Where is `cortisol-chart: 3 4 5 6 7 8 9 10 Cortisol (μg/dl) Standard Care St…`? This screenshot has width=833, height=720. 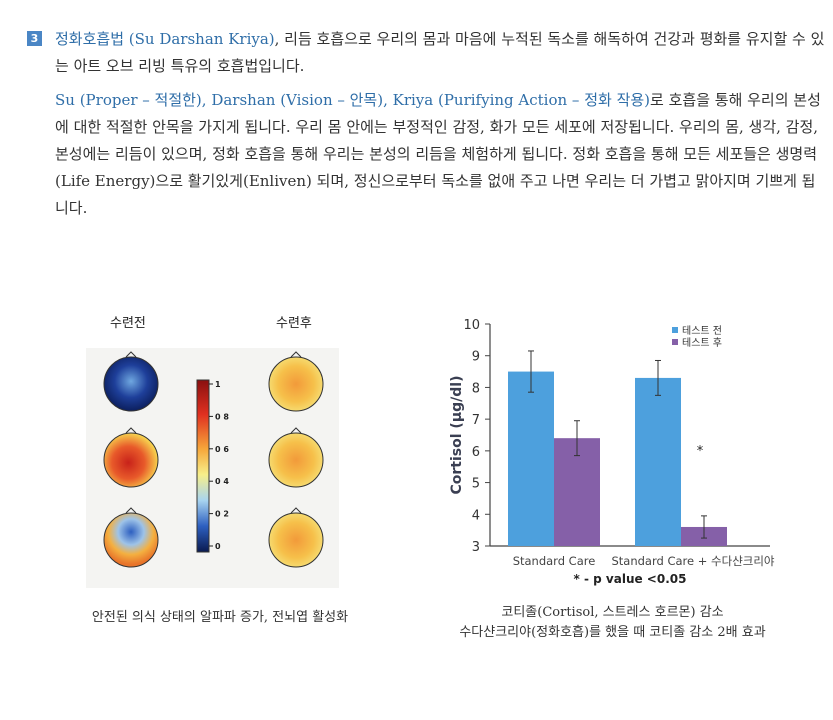
cortisol-chart: 3 4 5 6 7 8 9 10 Cortisol (μg/dl) Standard Care St… is located at coordinates (612, 452).